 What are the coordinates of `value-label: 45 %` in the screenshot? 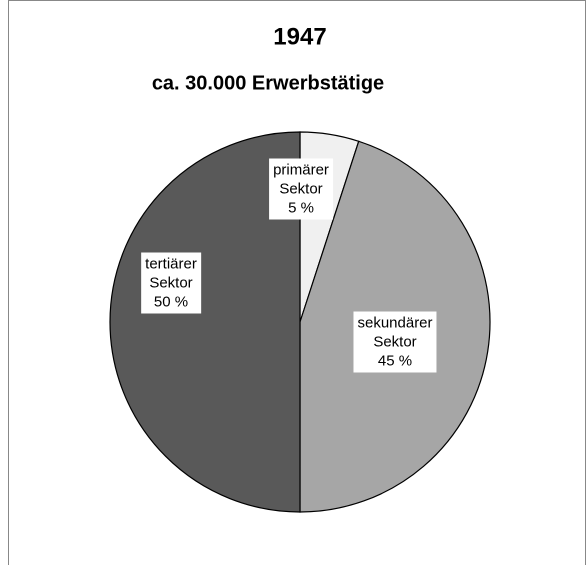 It's located at (395, 361).